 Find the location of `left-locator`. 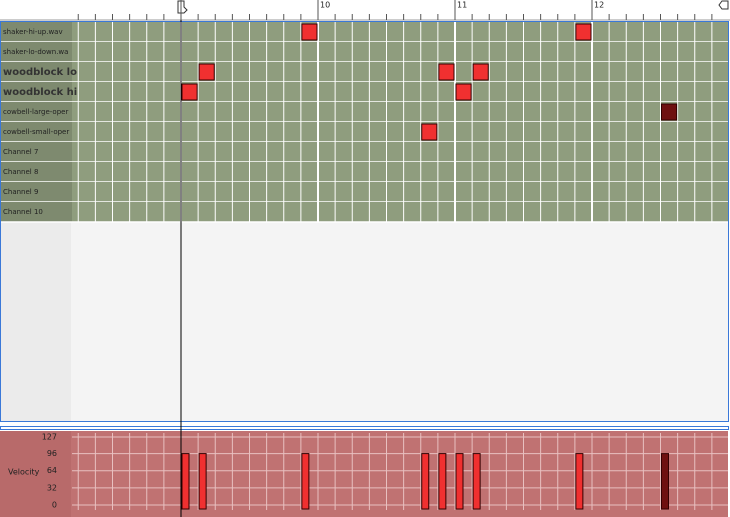

left-locator is located at coordinates (182, 7).